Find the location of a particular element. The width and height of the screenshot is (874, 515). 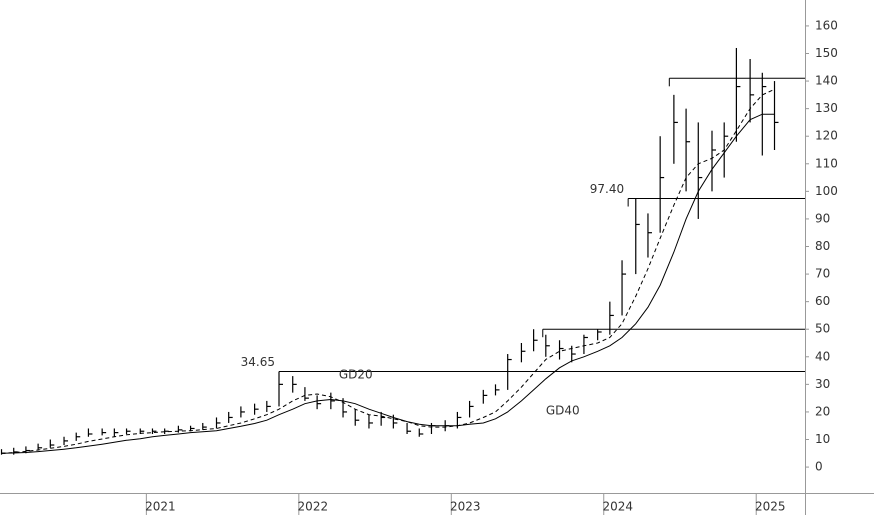

y-tick-label: 10 is located at coordinates (822, 439).